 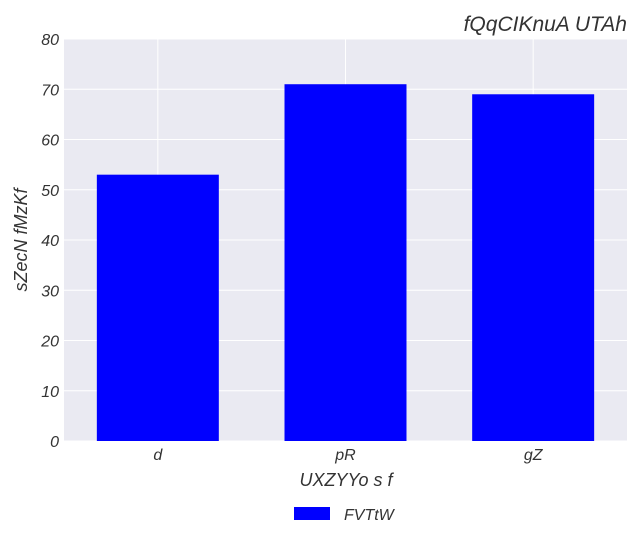 What do you see at coordinates (534, 455) in the screenshot?
I see `x-tick-label: gZ` at bounding box center [534, 455].